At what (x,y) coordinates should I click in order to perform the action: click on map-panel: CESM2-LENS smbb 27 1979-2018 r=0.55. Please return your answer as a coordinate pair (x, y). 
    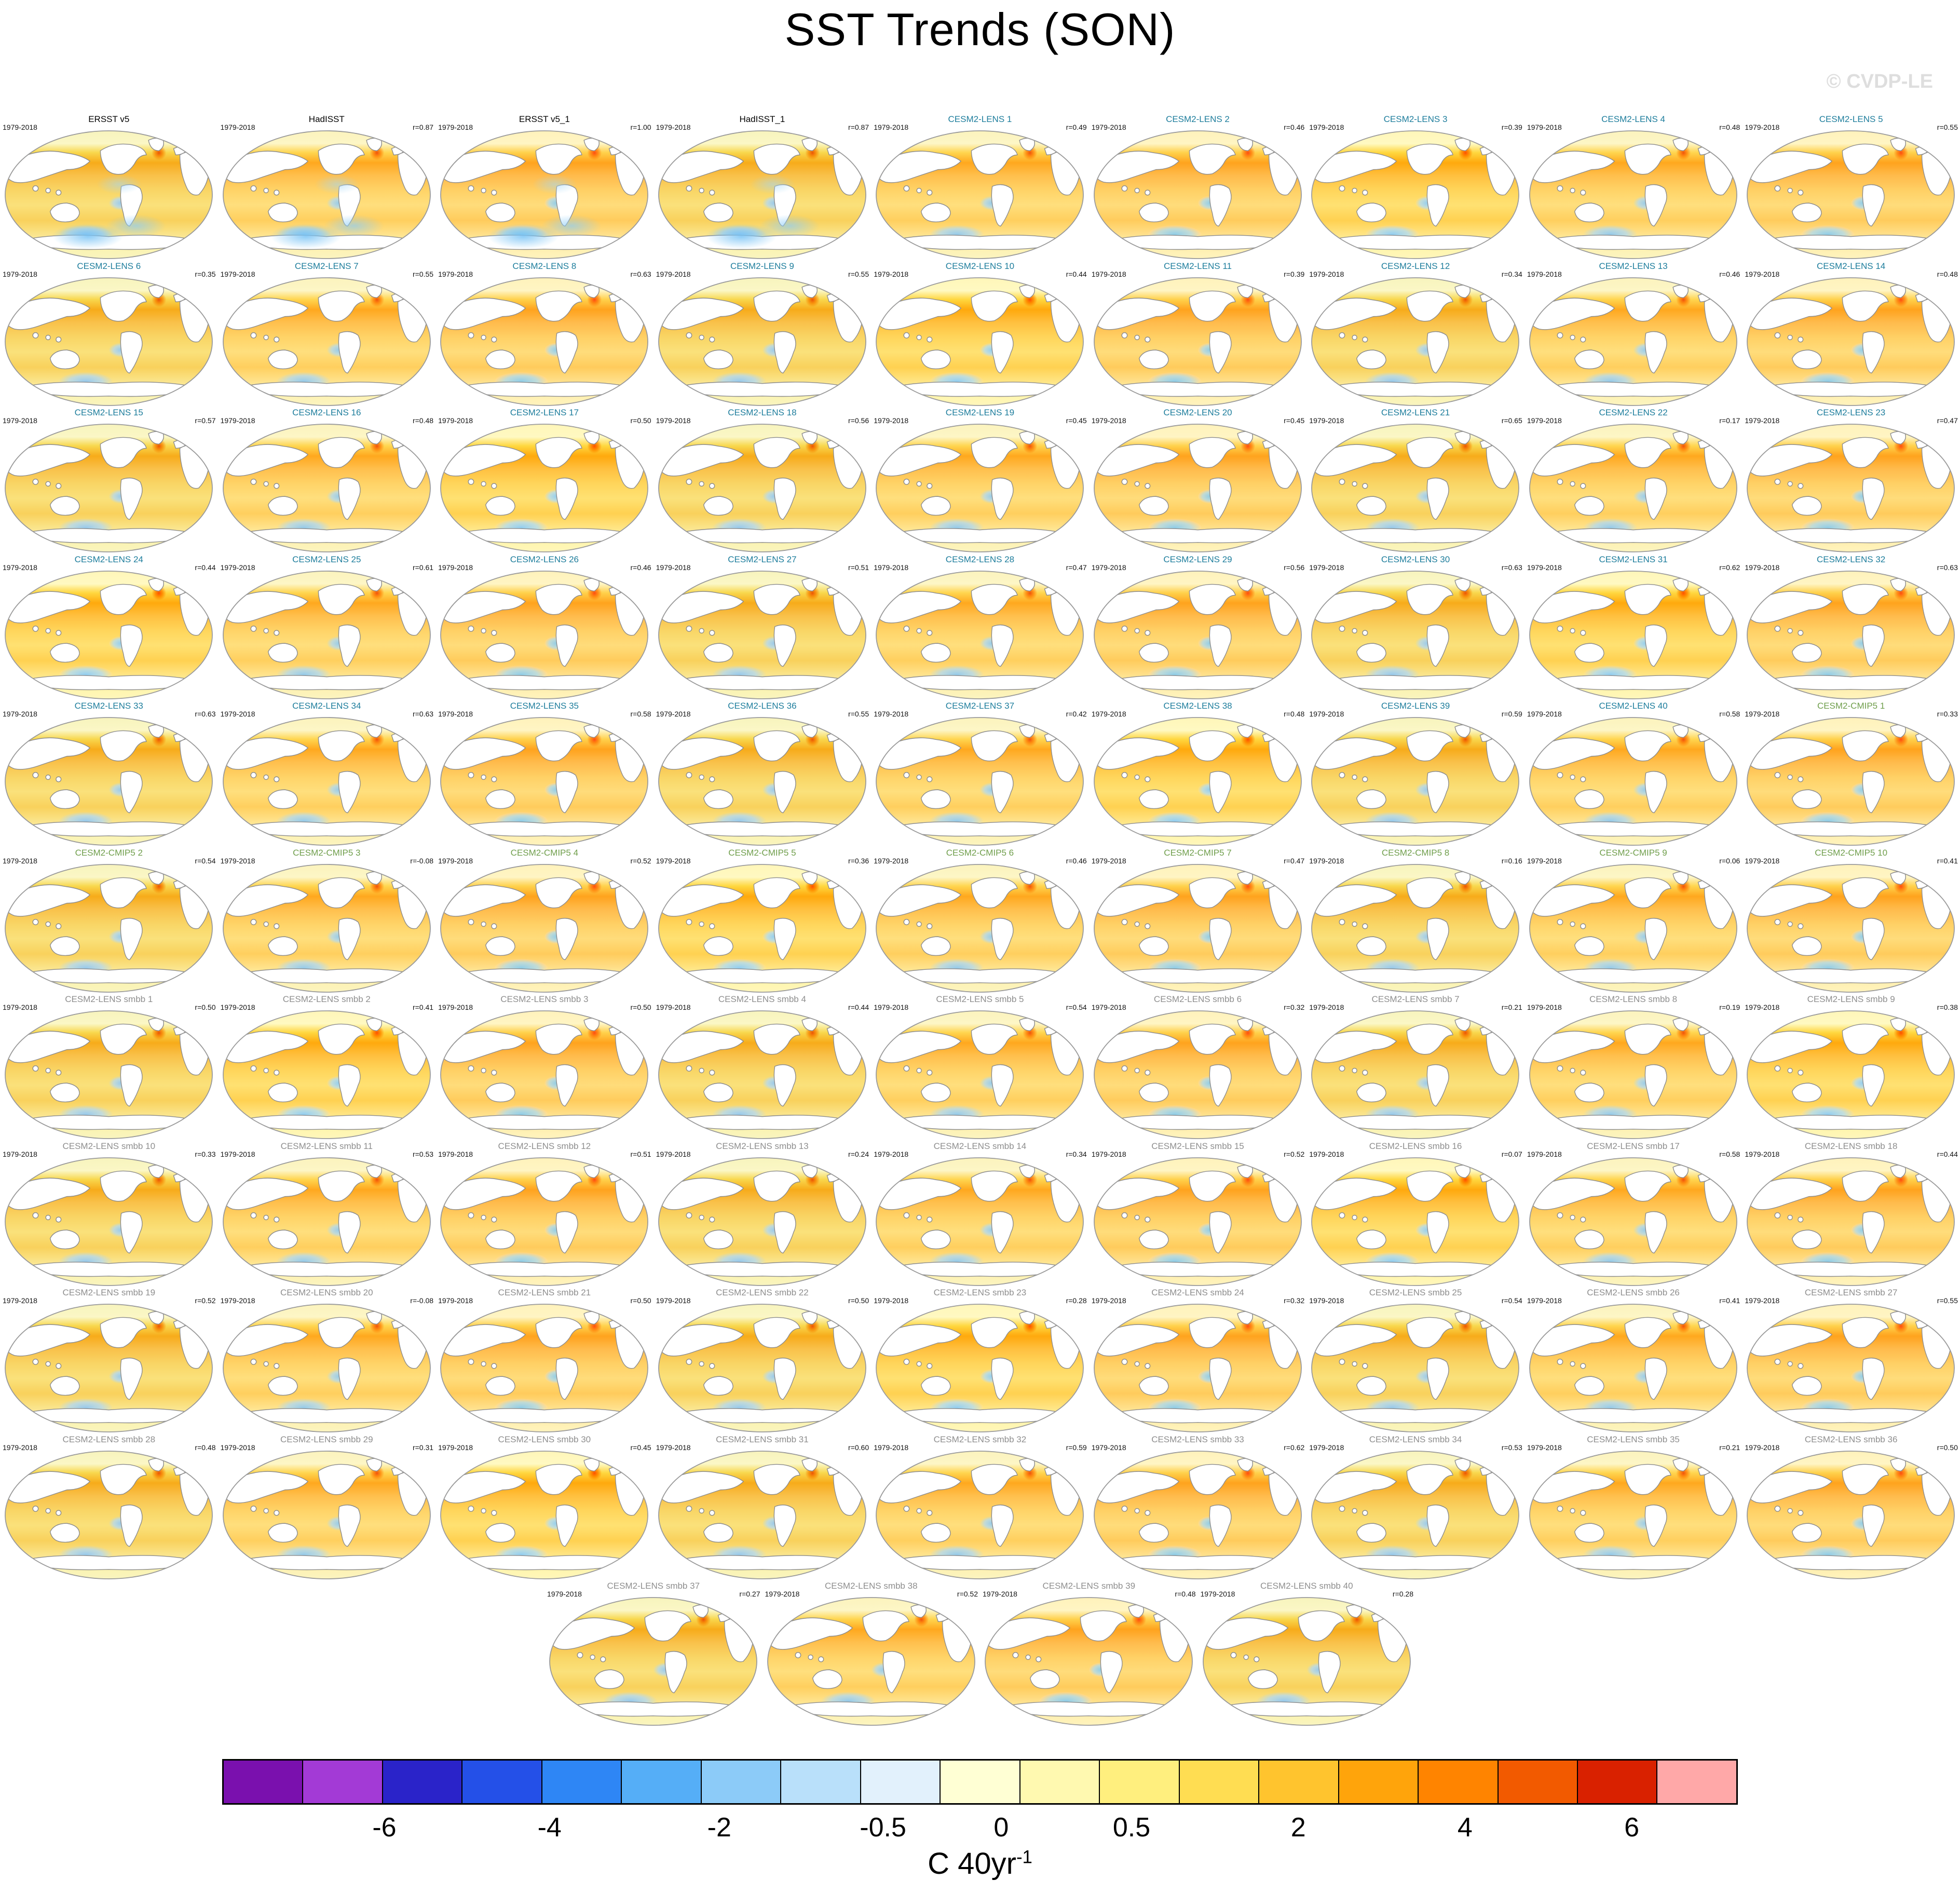
    Looking at the image, I should click on (1851, 1360).